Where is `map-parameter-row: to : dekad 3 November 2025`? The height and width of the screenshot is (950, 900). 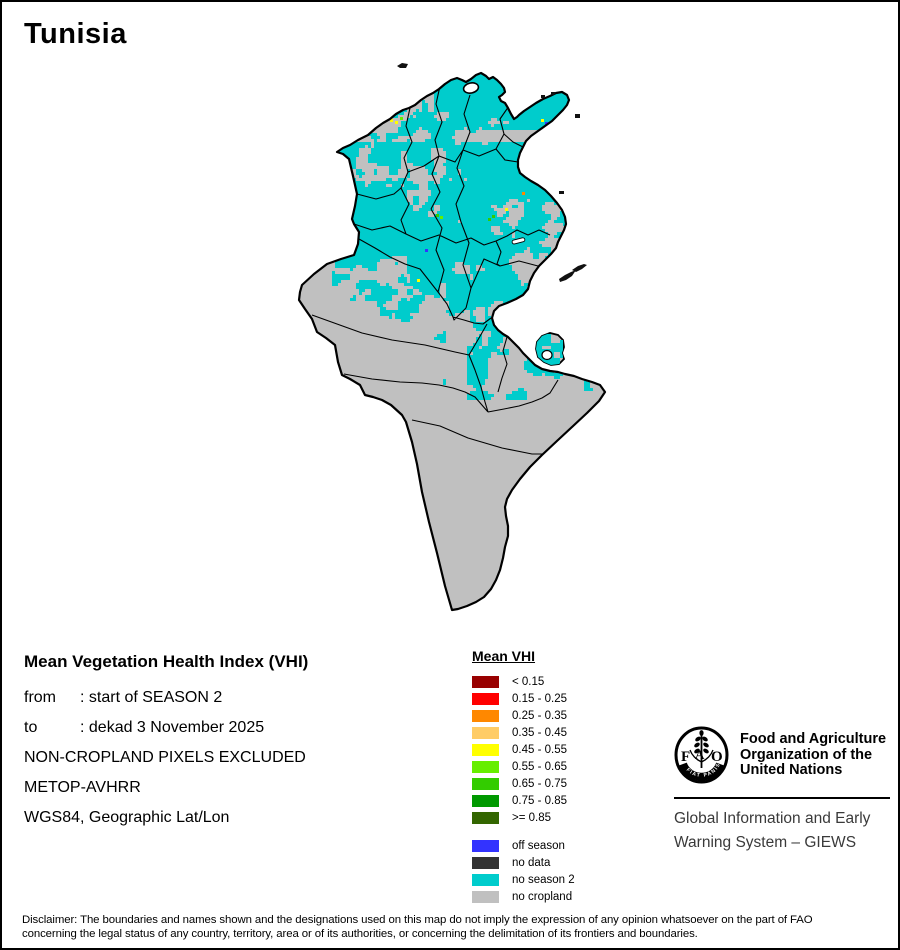
map-parameter-row: to : dekad 3 November 2025 is located at coordinates (166, 728).